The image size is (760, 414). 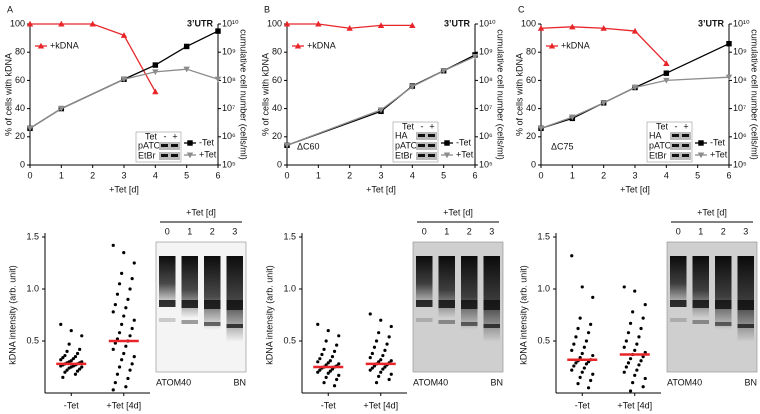 I want to click on series-line, so click(x=93, y=57).